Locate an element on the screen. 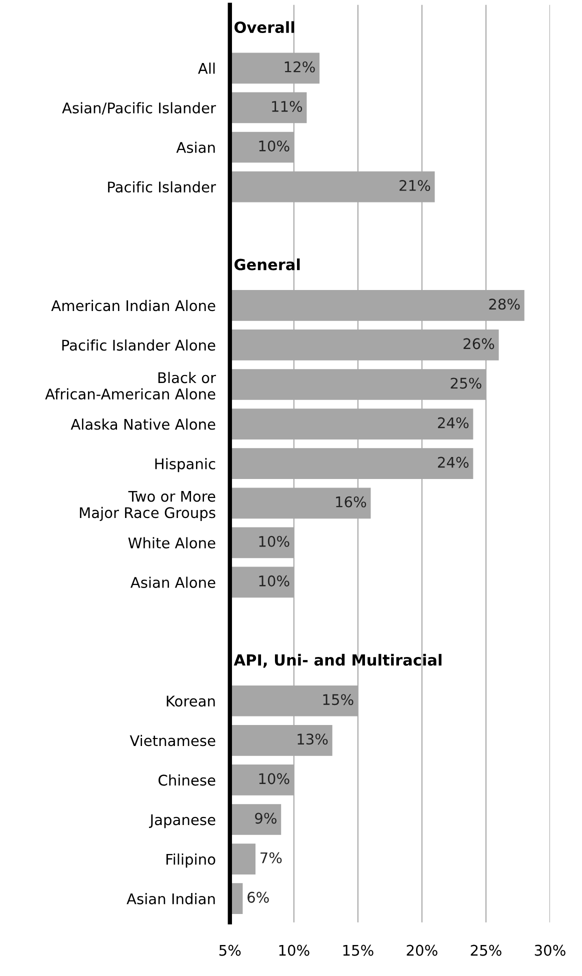 The image size is (582, 976). data-label: 15% is located at coordinates (338, 700).